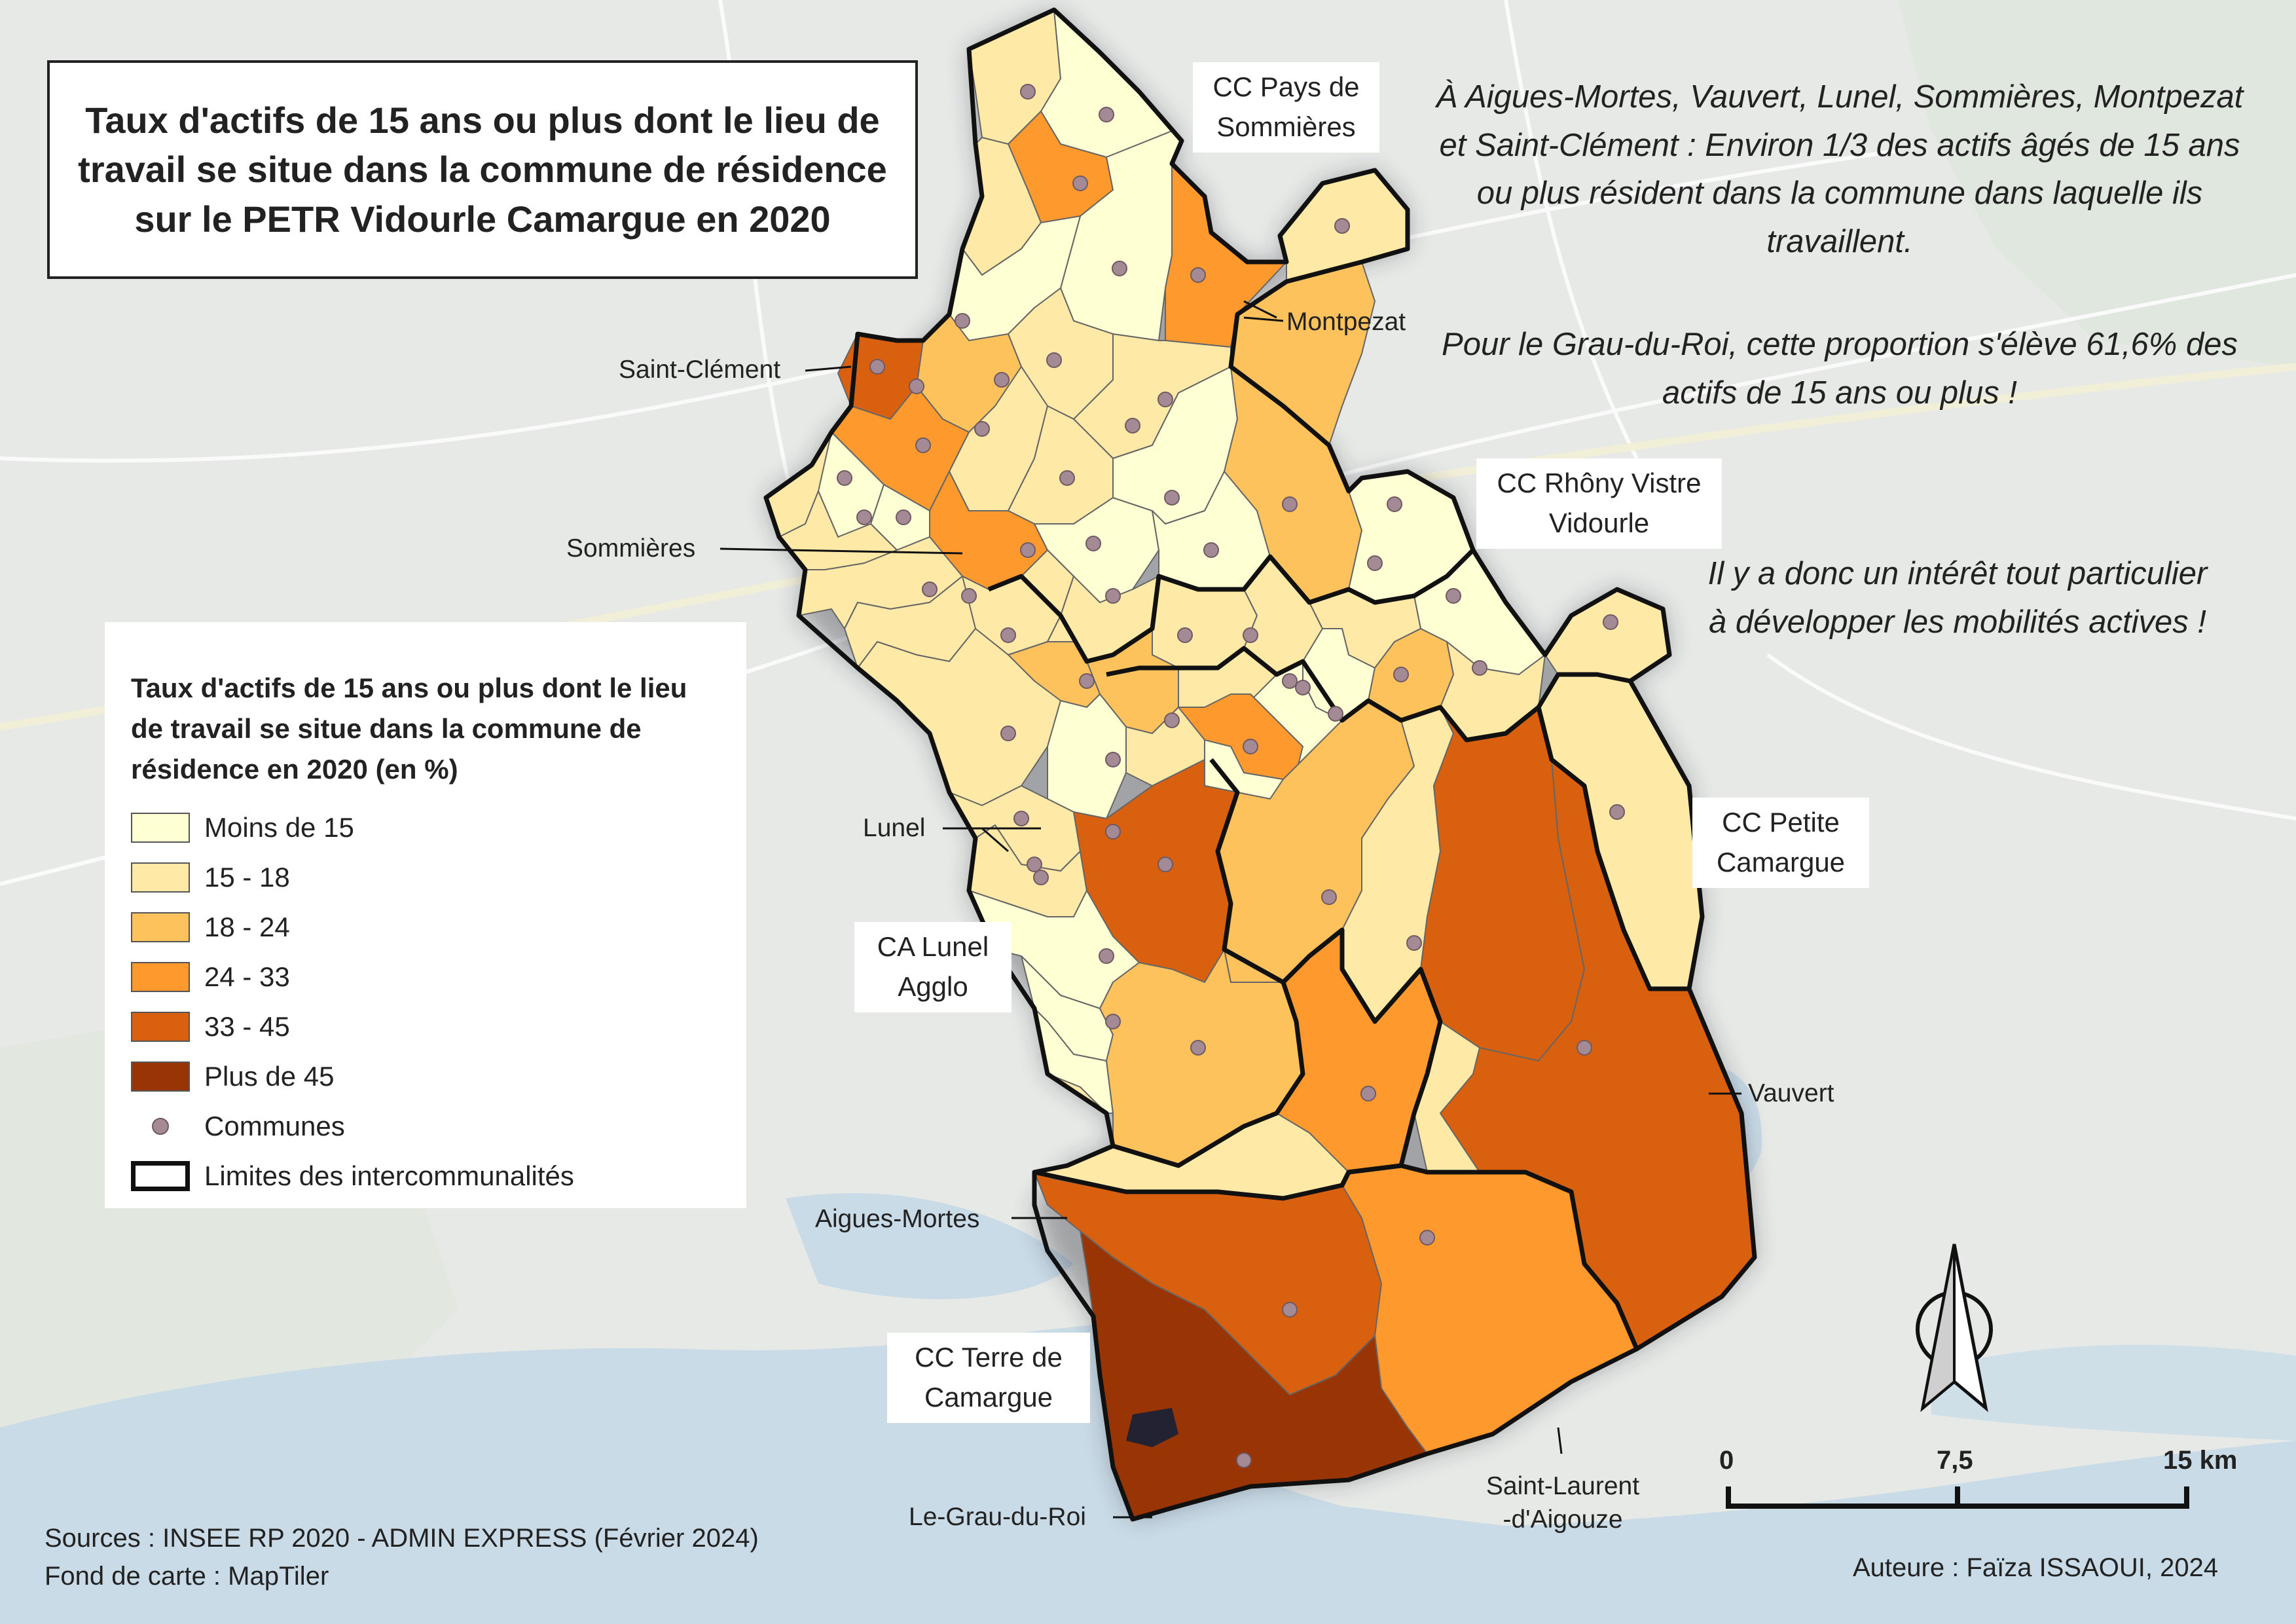 Image resolution: width=2296 pixels, height=1624 pixels. I want to click on commune-orange-centre, so click(1240, 736).